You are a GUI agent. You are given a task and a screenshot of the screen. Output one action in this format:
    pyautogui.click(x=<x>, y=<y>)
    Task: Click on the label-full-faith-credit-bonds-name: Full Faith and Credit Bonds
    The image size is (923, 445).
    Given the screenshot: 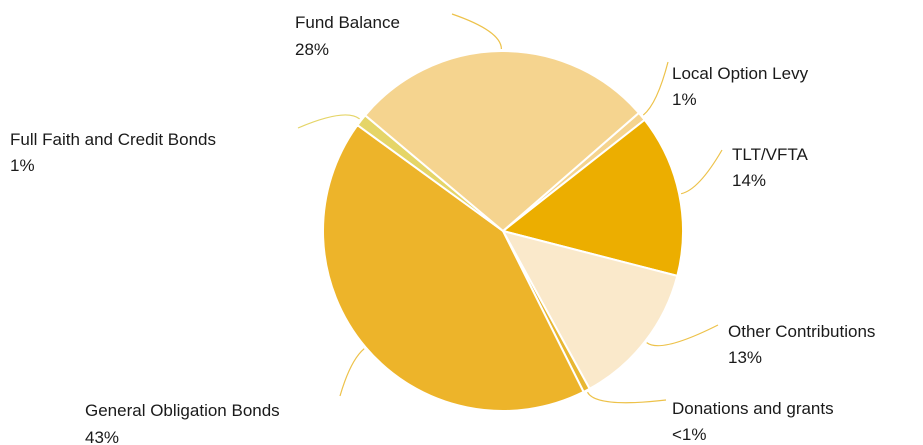 What is the action you would take?
    pyautogui.click(x=113, y=139)
    